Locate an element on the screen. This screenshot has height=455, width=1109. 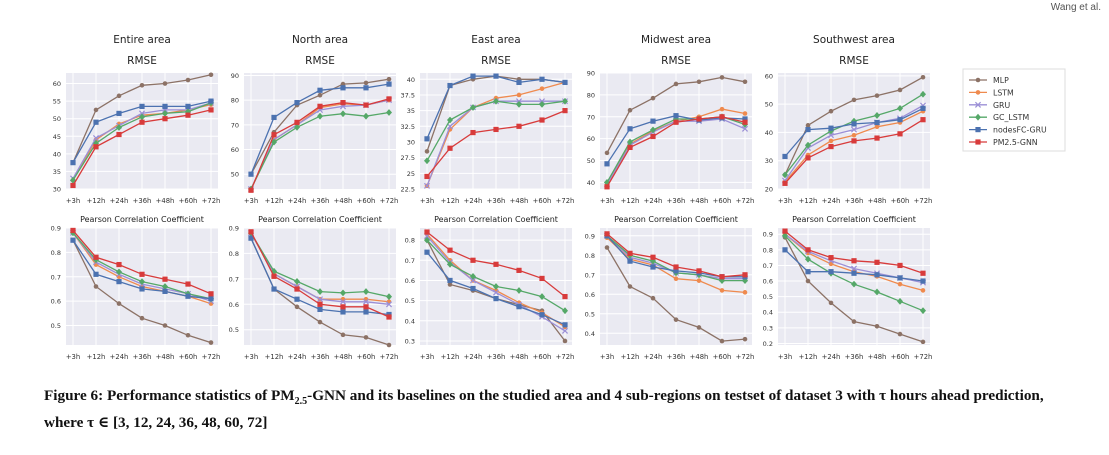
midwest-area-rmse-series-pm2-5-gnn-point is located at coordinates (745, 122).